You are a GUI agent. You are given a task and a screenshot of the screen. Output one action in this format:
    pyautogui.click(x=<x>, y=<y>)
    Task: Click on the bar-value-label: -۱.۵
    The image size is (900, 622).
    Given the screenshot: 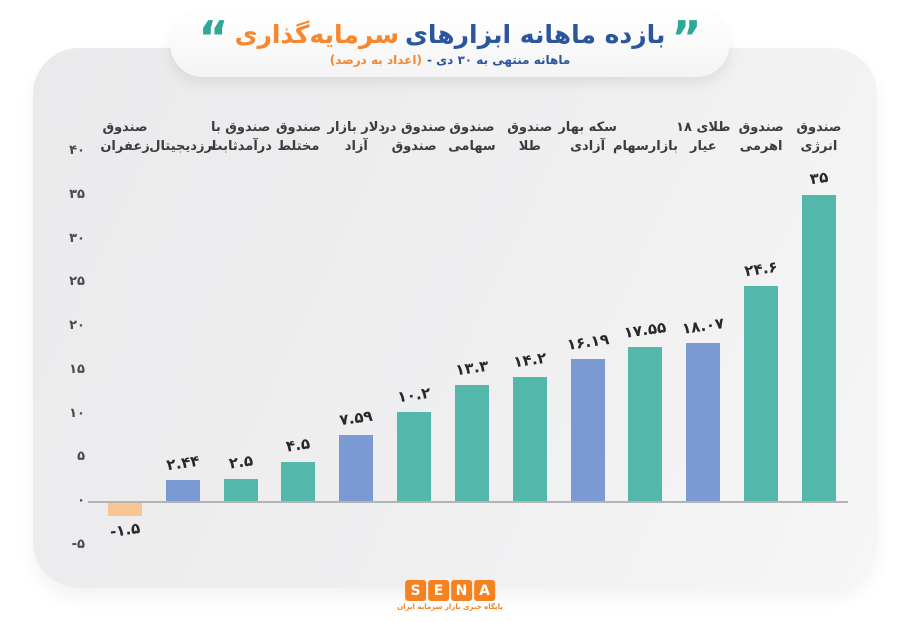 What is the action you would take?
    pyautogui.click(x=125, y=530)
    